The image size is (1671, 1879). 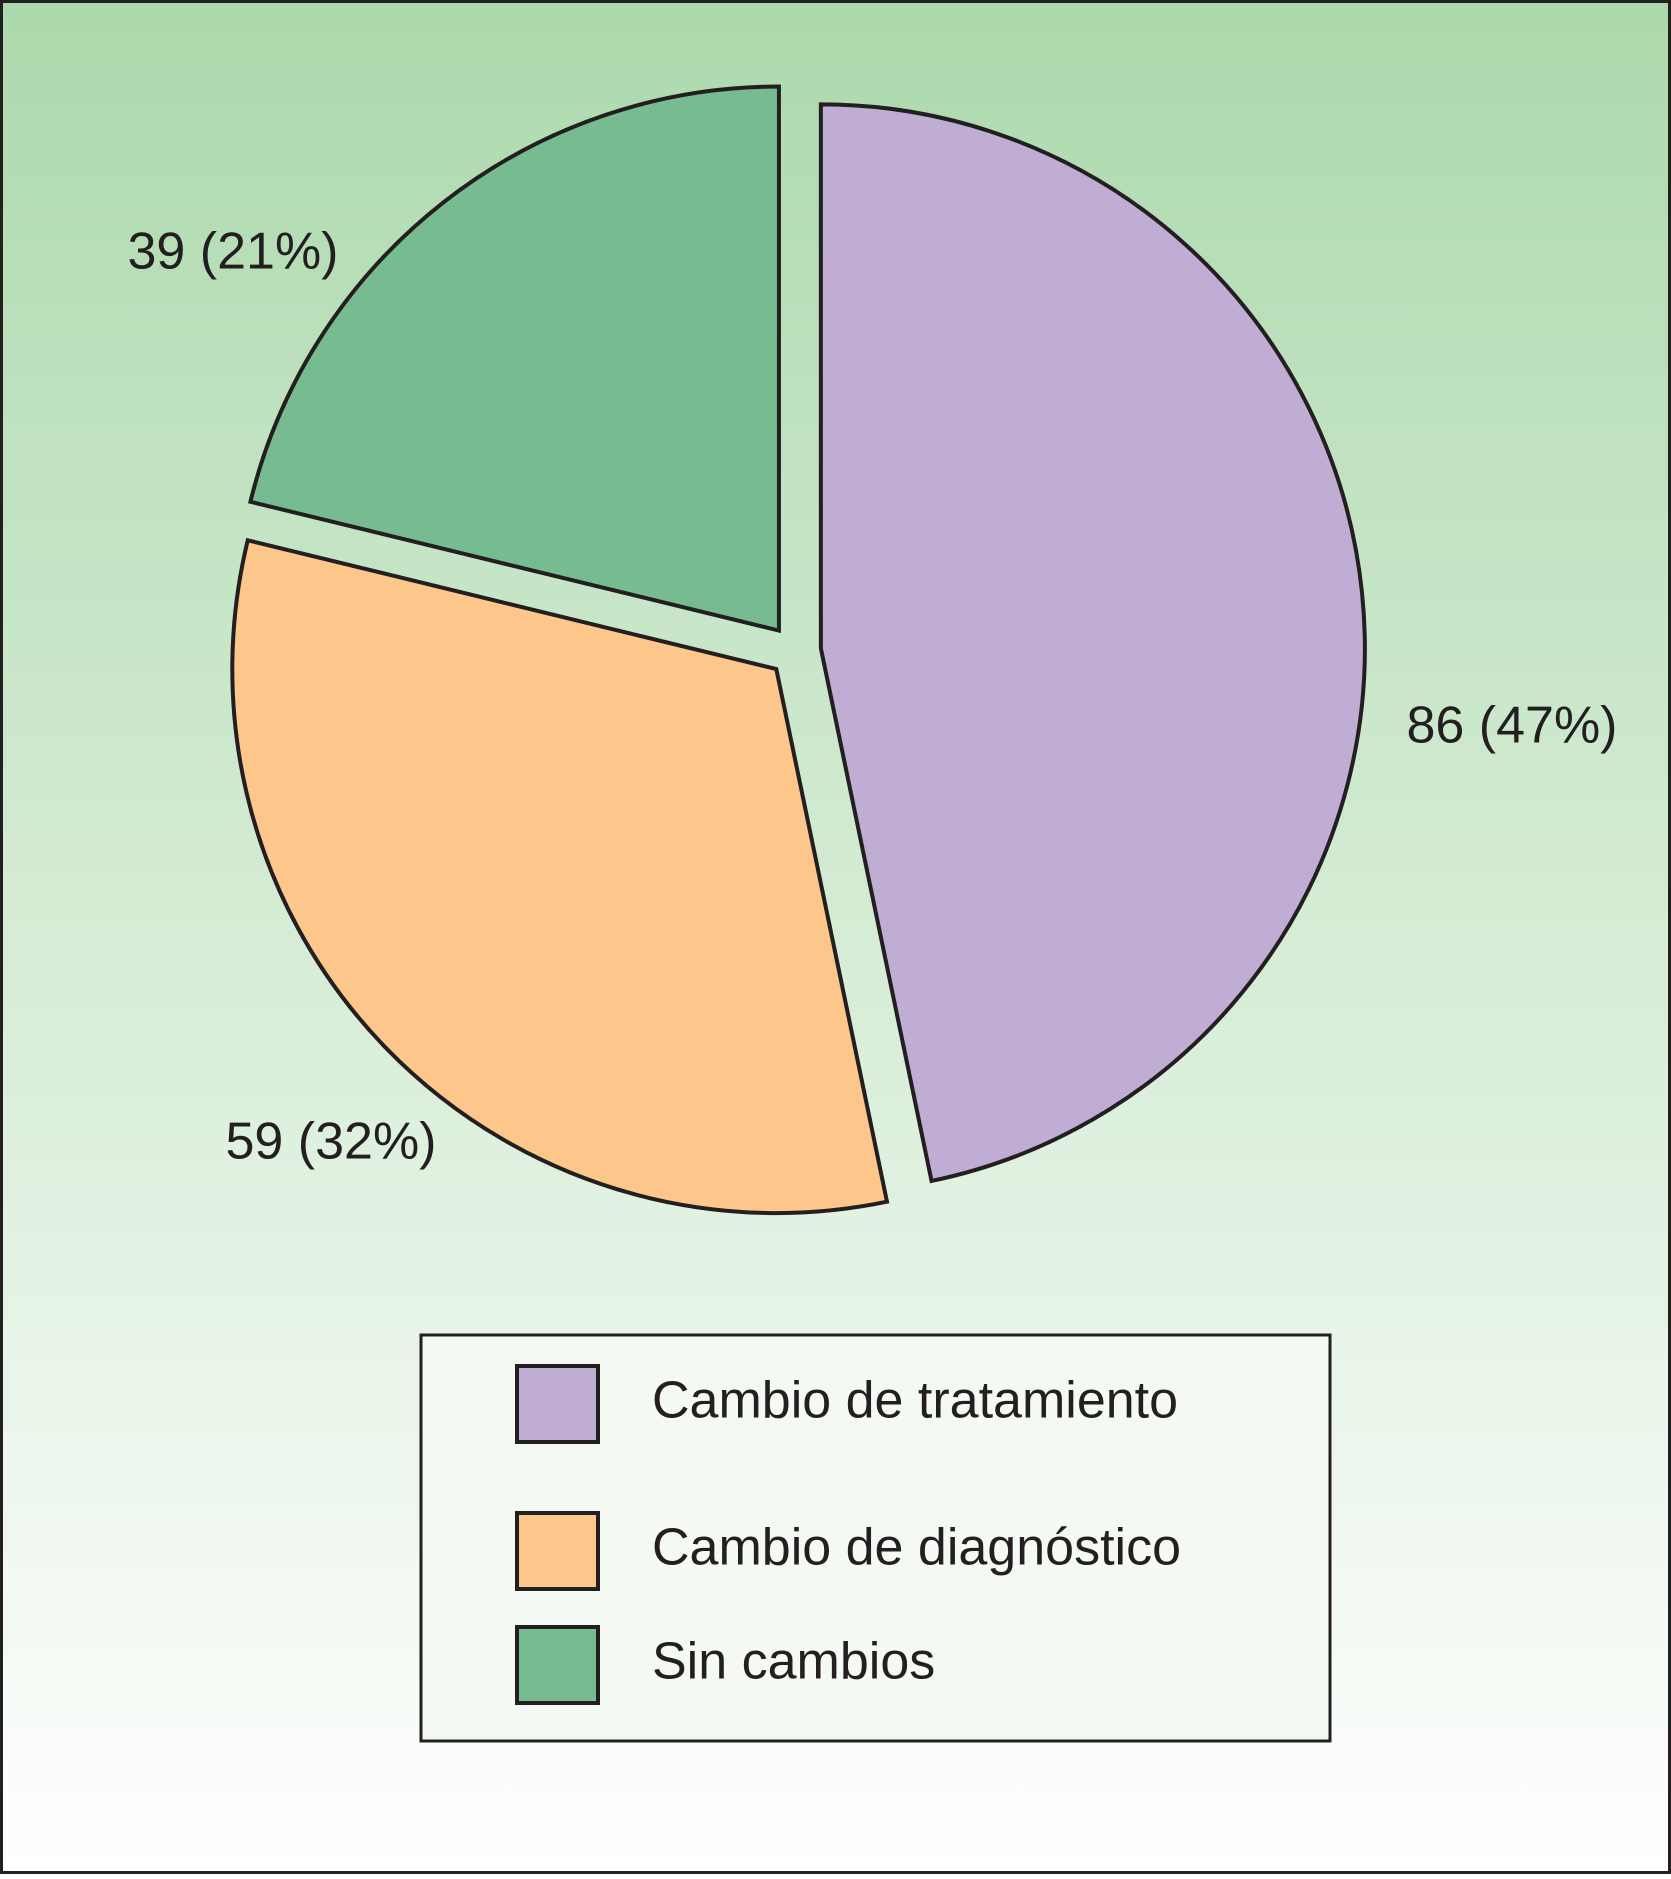 What do you see at coordinates (1512, 726) in the screenshot?
I see `data-label: 86 (47%)` at bounding box center [1512, 726].